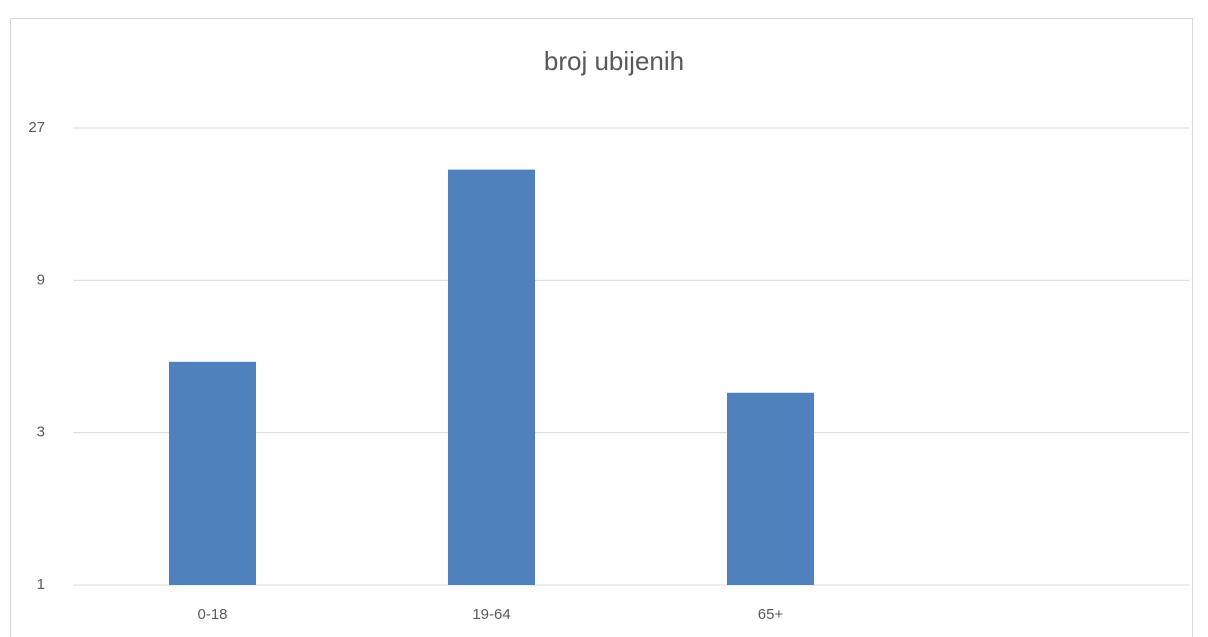  I want to click on y-tick-label: 9, so click(41, 279).